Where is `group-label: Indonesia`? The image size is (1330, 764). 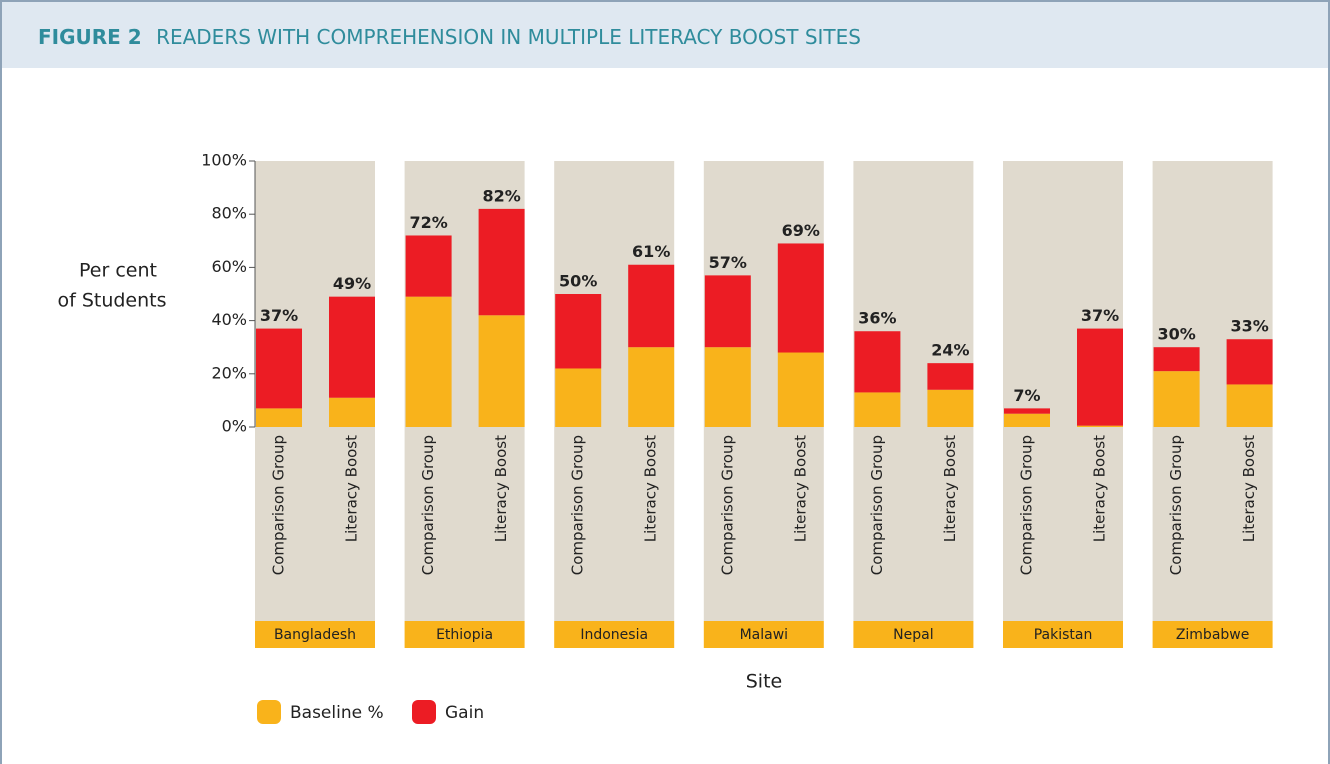 group-label: Indonesia is located at coordinates (614, 635).